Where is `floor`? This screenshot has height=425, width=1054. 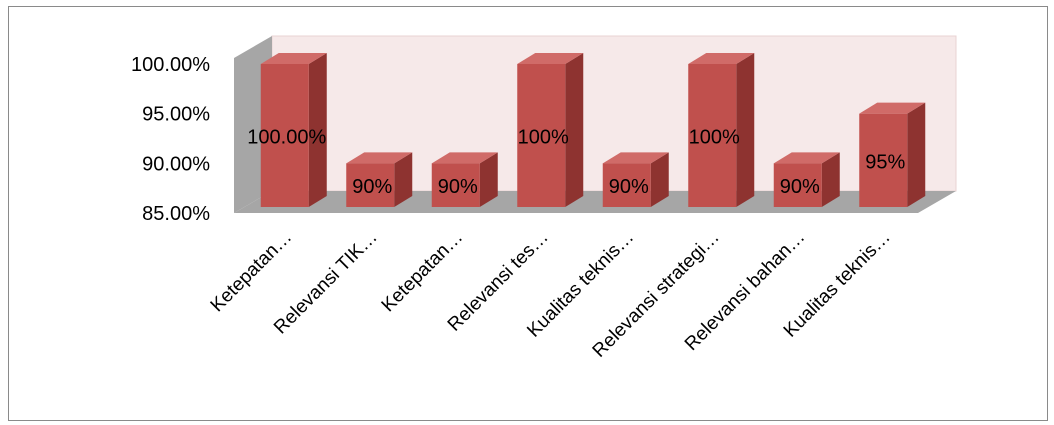 floor is located at coordinates (595, 202).